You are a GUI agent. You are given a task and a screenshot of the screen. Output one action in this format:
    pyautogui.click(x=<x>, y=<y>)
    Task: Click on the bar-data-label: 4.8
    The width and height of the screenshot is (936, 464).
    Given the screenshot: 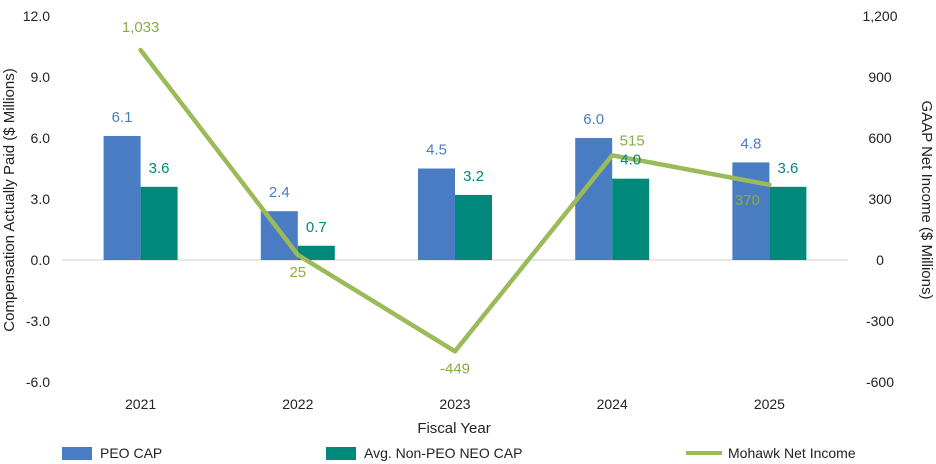 What is the action you would take?
    pyautogui.click(x=750, y=143)
    